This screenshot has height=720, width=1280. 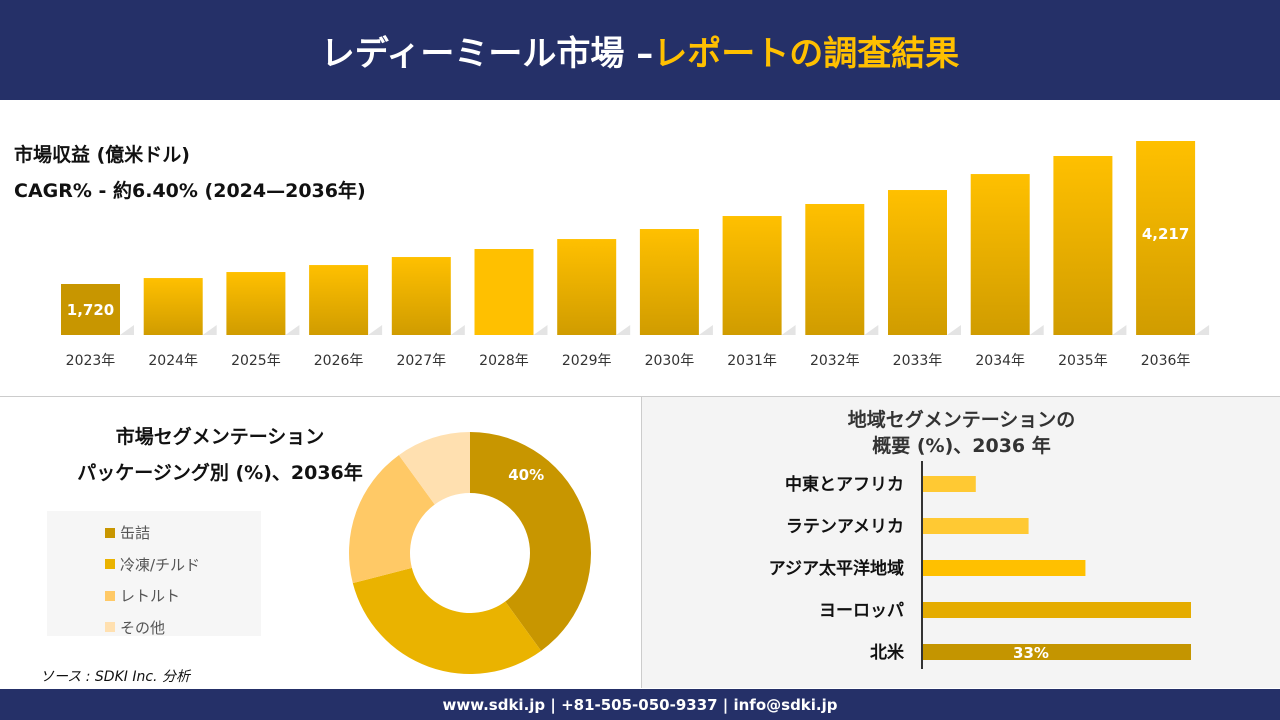 What do you see at coordinates (183, 628) in the screenshot?
I see `legend-item: その他` at bounding box center [183, 628].